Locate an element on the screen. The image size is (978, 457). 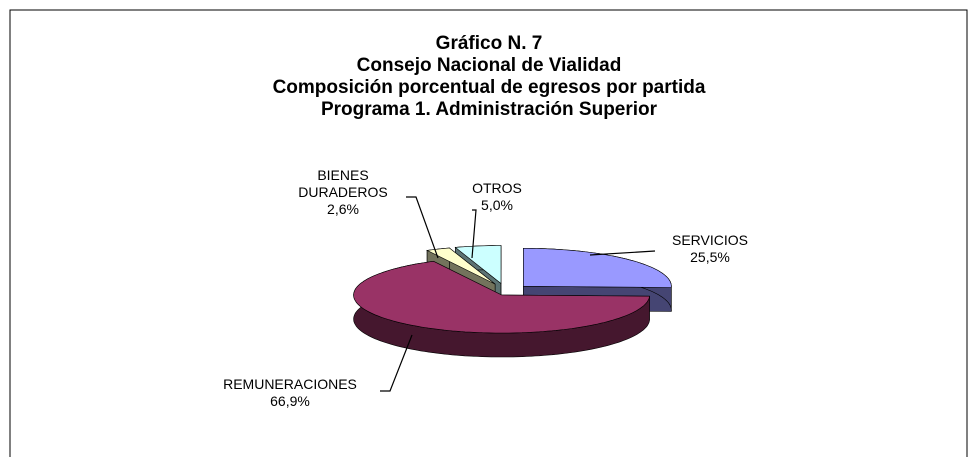
chart-title: Gráfico N. 7 is located at coordinates (489, 43).